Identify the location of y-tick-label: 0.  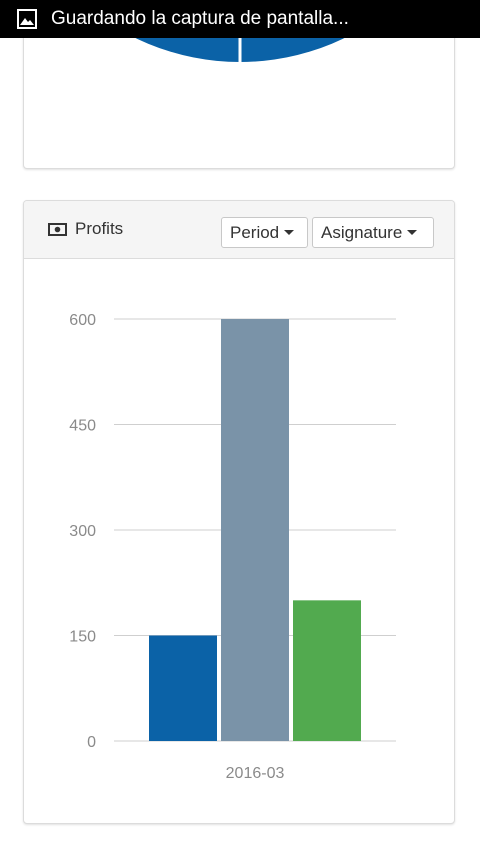
(91, 742).